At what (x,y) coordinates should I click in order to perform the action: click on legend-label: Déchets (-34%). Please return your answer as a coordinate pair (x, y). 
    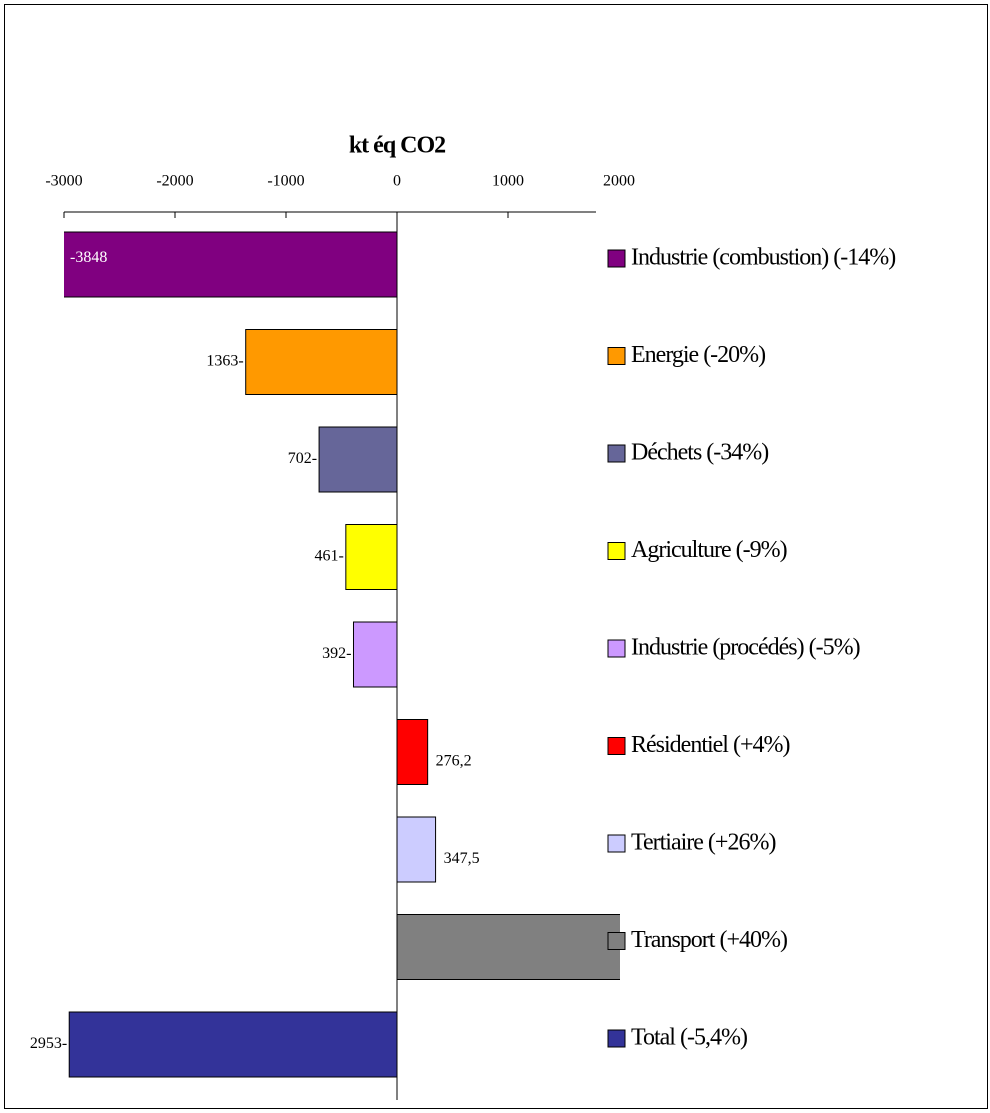
    Looking at the image, I should click on (699, 453).